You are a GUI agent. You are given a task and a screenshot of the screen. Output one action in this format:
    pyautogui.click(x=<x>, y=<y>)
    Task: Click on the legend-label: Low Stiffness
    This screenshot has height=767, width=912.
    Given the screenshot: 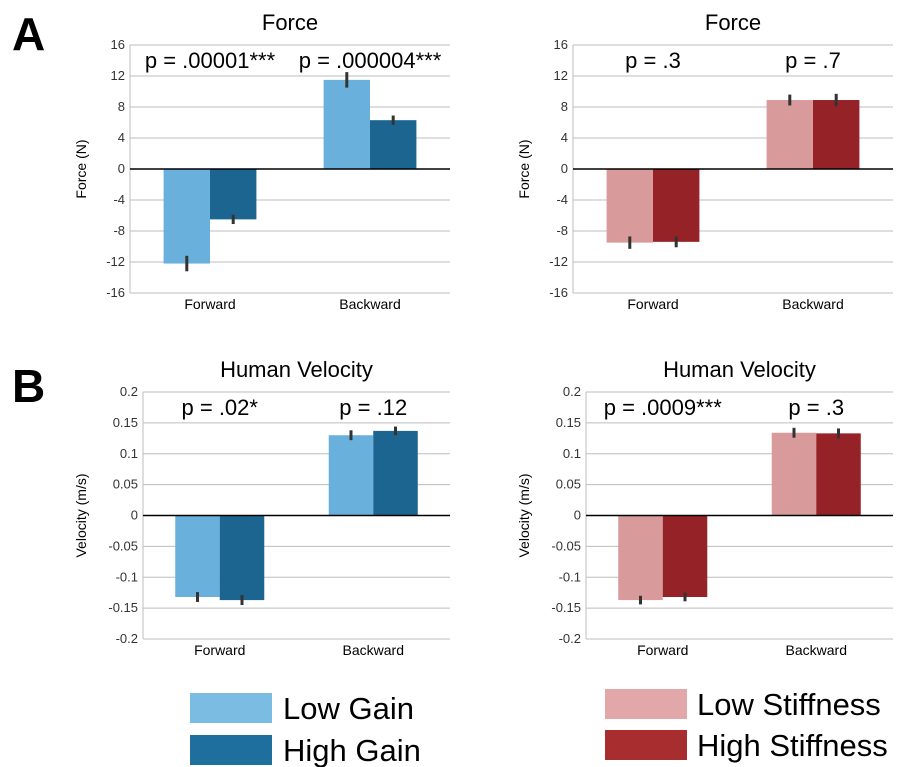 What is the action you would take?
    pyautogui.click(x=789, y=704)
    